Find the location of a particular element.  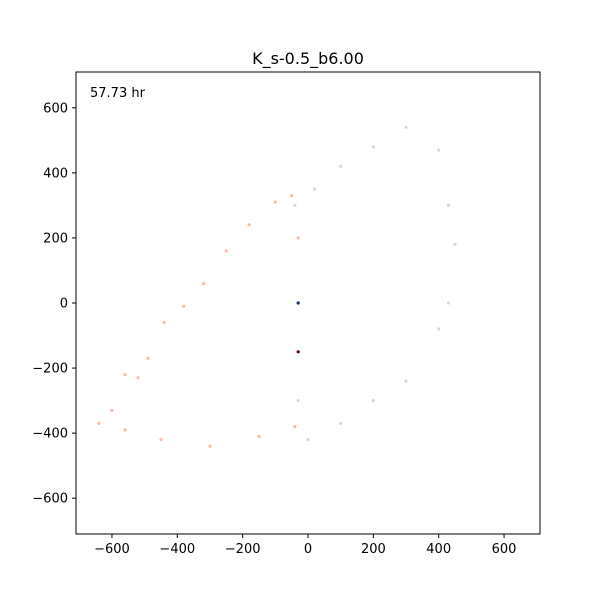

y-tick-label: 400 is located at coordinates (55, 173).